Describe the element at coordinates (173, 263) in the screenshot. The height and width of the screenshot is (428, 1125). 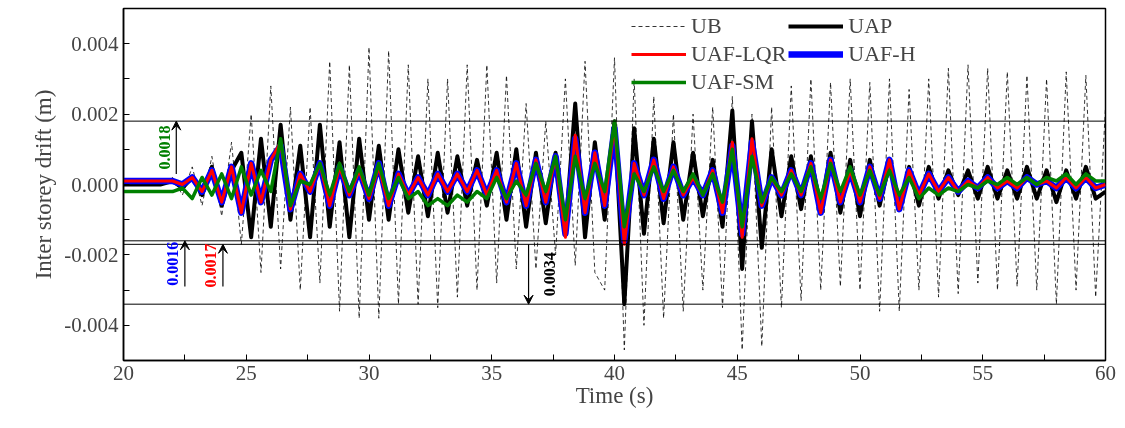
I see `annotation: 0.0016` at that location.